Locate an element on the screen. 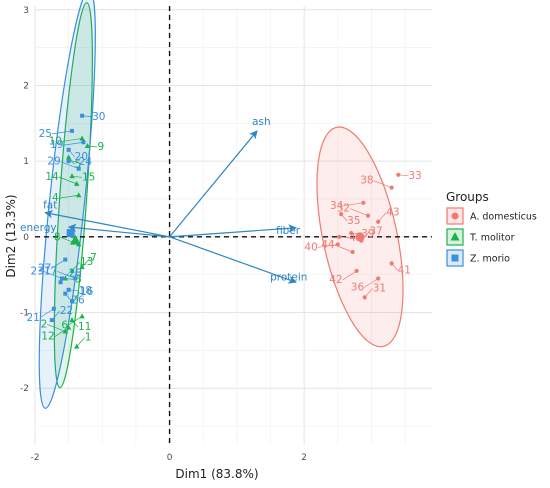 The height and width of the screenshot is (488, 550). point-label: 13 is located at coordinates (86, 262).